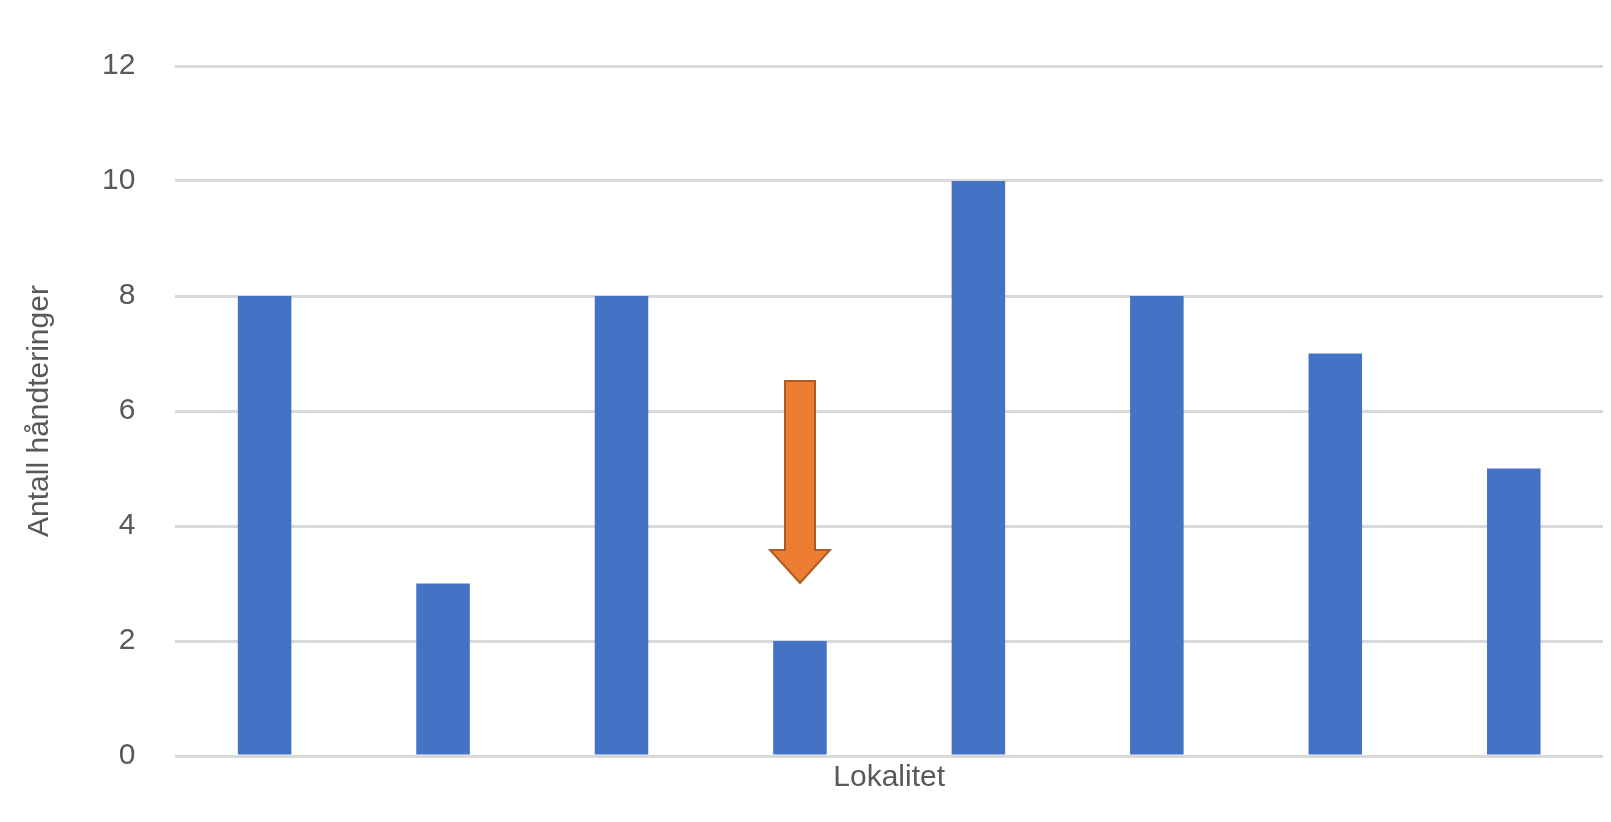 The image size is (1611, 822). What do you see at coordinates (38, 411) in the screenshot?
I see `y-axis-title: Antall håndteringer` at bounding box center [38, 411].